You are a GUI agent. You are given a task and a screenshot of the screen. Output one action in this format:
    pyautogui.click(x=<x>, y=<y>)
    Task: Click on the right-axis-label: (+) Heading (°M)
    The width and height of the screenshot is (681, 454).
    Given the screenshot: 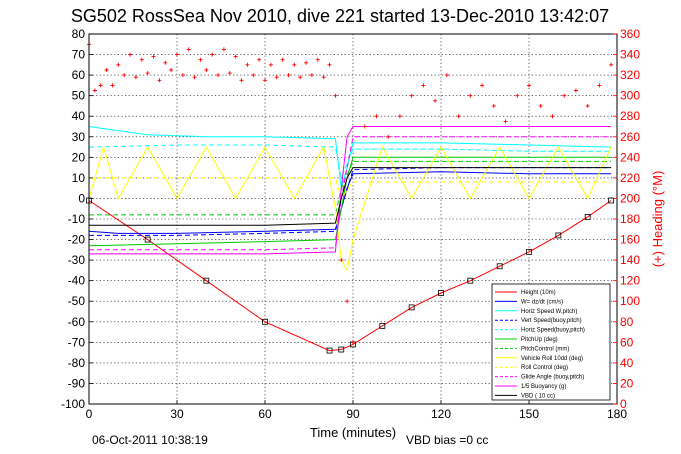 What is the action you would take?
    pyautogui.click(x=657, y=219)
    